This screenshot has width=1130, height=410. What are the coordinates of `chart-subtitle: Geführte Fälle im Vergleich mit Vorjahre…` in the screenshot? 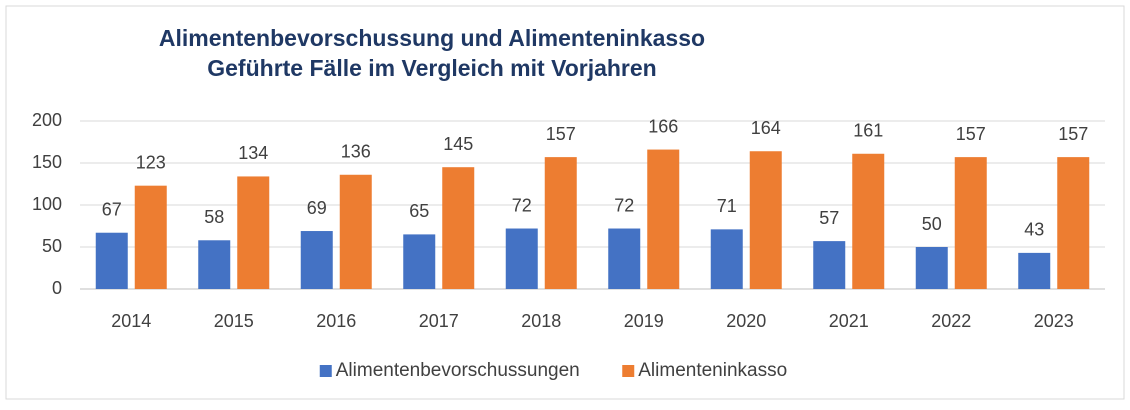 It's located at (431, 68).